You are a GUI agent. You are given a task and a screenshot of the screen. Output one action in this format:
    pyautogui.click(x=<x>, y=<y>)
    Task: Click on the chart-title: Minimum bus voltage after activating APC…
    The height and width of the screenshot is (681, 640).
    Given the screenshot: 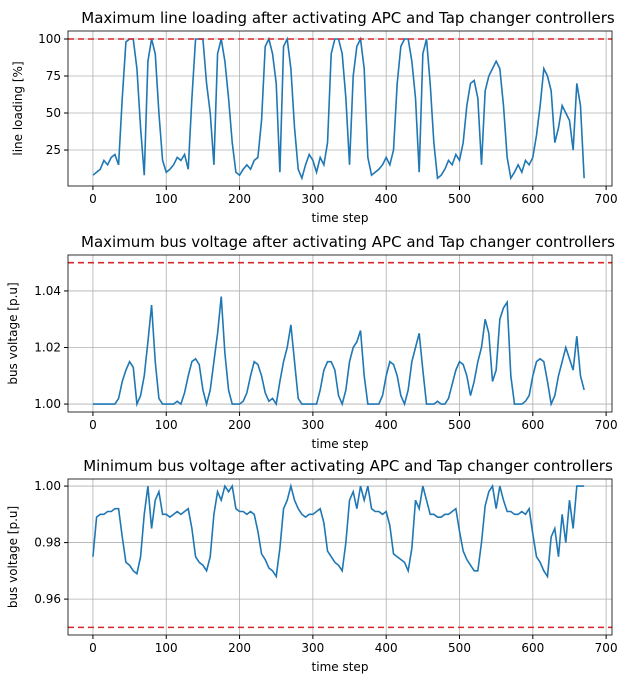 What is the action you would take?
    pyautogui.click(x=348, y=466)
    